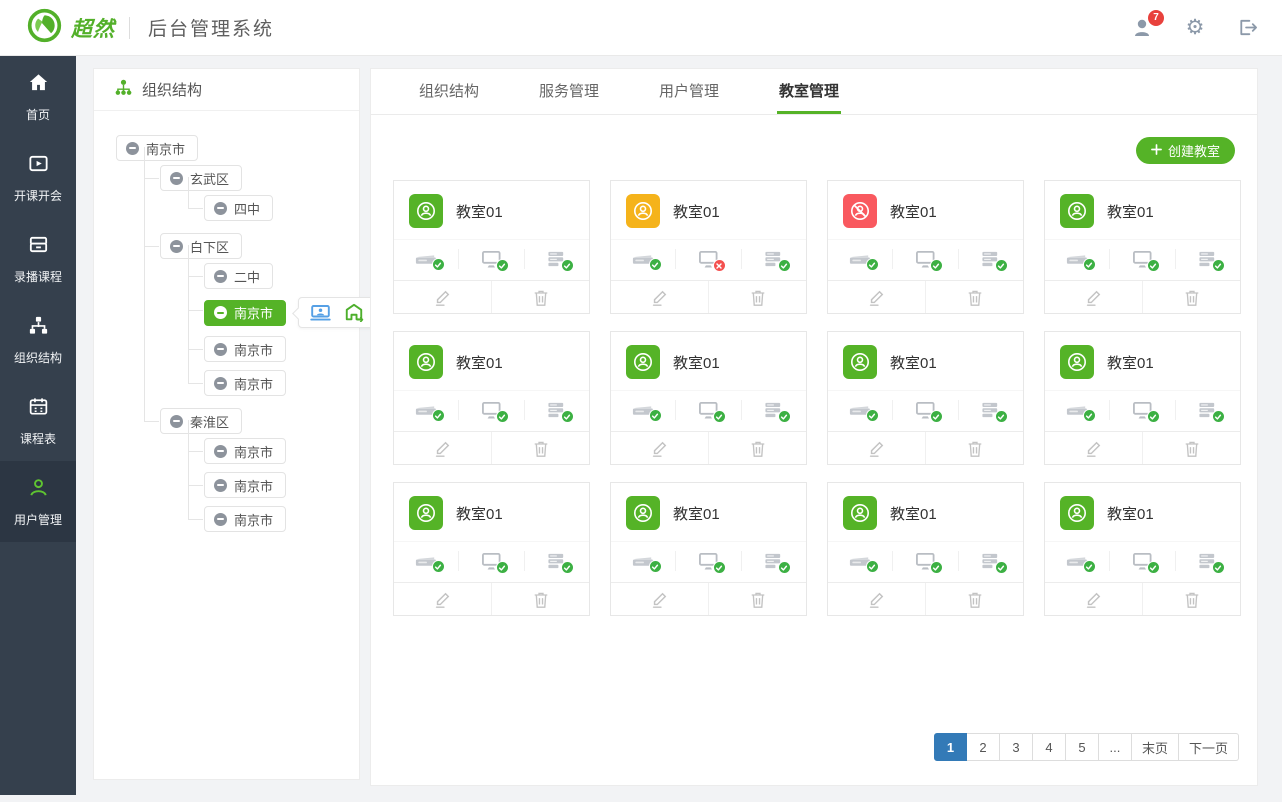 Image resolution: width=1282 pixels, height=802 pixels. I want to click on user-notification-icon: 7, so click(1147, 25).